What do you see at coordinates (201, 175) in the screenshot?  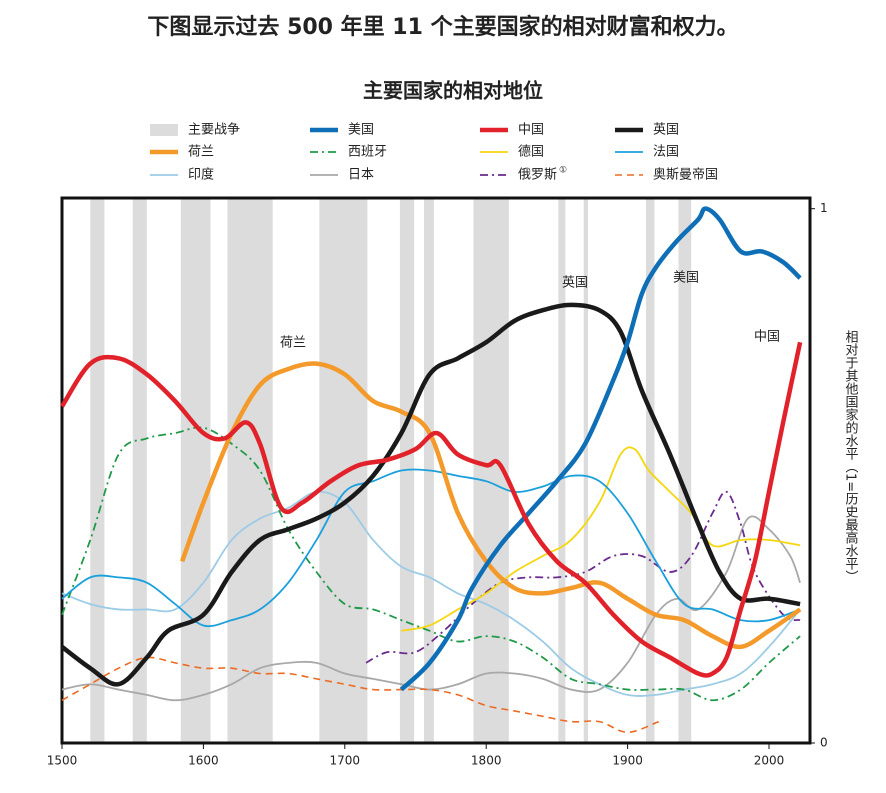 I see `legend-label: 印度` at bounding box center [201, 175].